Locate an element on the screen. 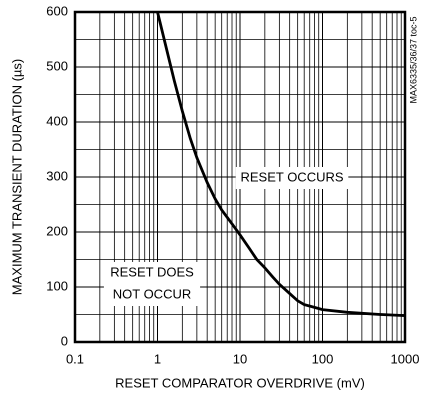 The image size is (422, 407). annotation: RESET OCCURS is located at coordinates (291, 176).